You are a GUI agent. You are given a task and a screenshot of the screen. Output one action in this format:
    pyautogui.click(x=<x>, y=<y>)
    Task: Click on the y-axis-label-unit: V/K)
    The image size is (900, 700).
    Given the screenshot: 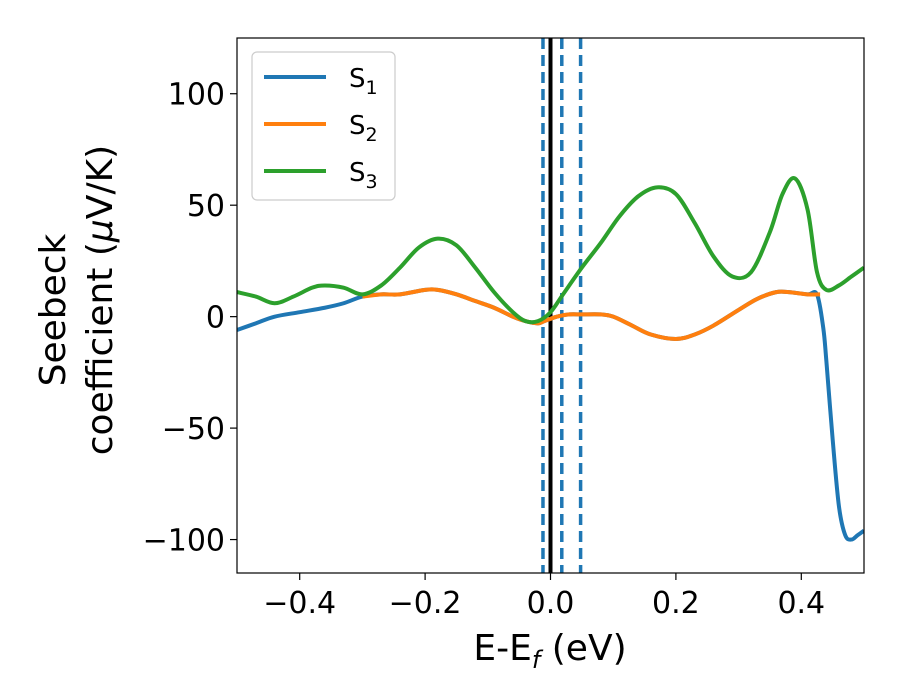 What is the action you would take?
    pyautogui.click(x=100, y=182)
    